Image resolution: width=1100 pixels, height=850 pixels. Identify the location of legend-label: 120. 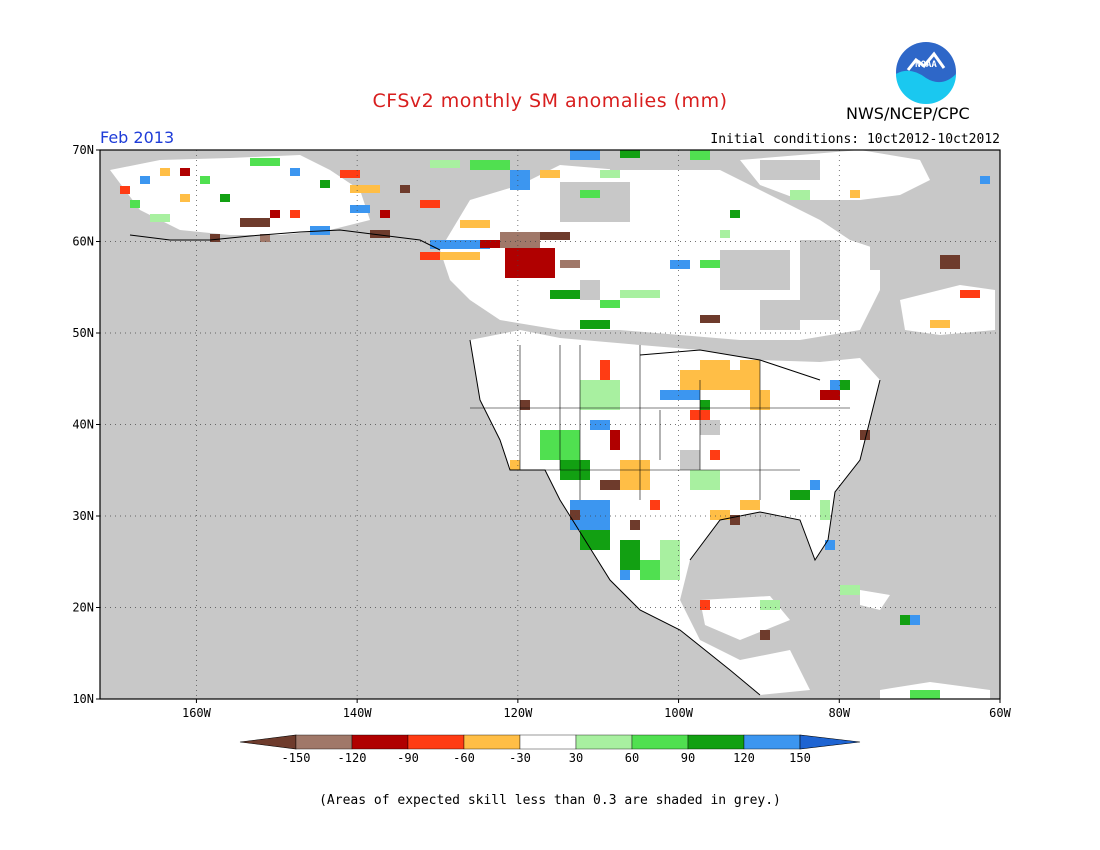
(744, 758).